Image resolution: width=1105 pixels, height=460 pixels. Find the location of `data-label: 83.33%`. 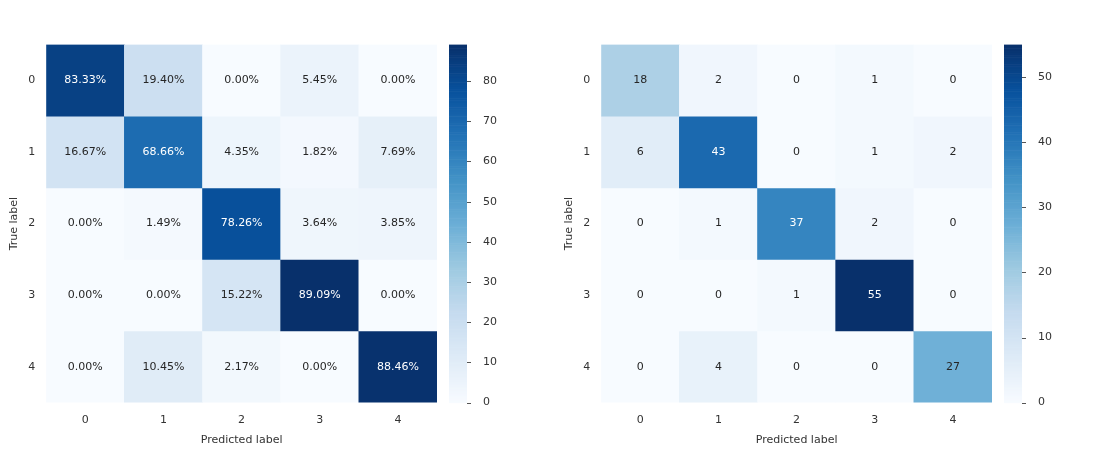

data-label: 83.33% is located at coordinates (85, 80).